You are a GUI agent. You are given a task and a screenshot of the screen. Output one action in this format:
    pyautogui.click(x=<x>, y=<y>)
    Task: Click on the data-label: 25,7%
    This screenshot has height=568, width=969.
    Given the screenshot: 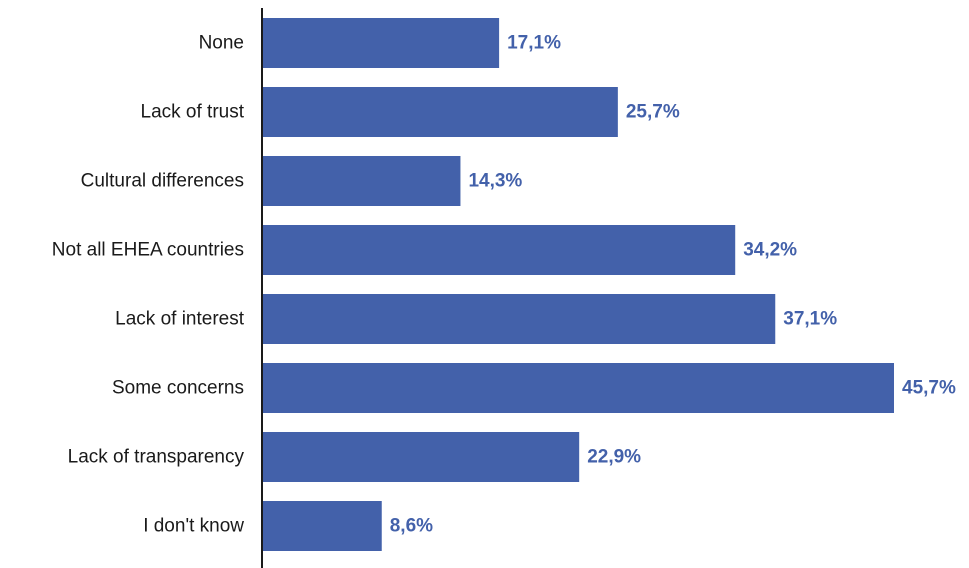 What is the action you would take?
    pyautogui.click(x=653, y=112)
    